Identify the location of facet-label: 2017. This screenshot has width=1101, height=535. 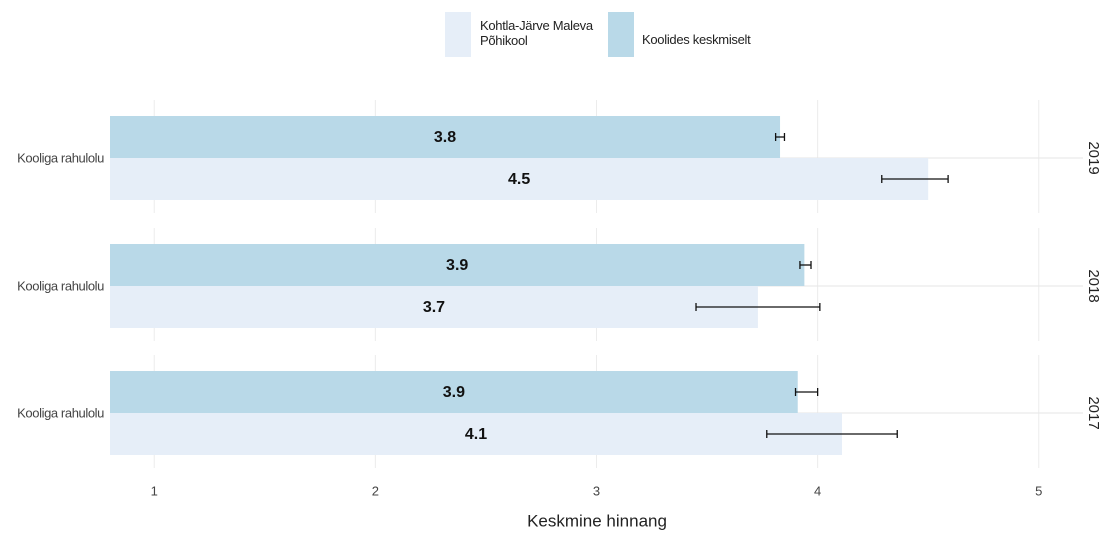
(1093, 412).